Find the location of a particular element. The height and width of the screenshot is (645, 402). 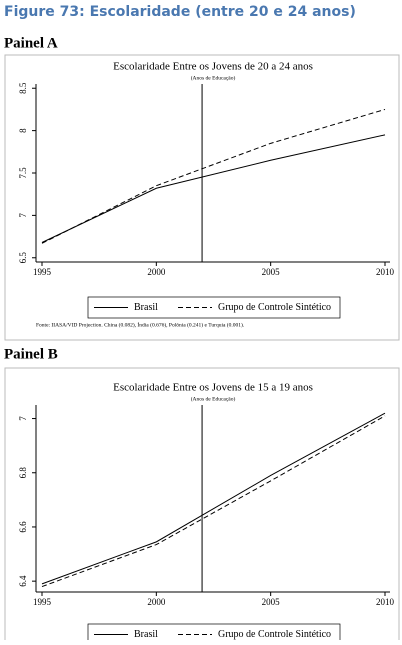

y-tick-label: 8.5 is located at coordinates (23, 88).